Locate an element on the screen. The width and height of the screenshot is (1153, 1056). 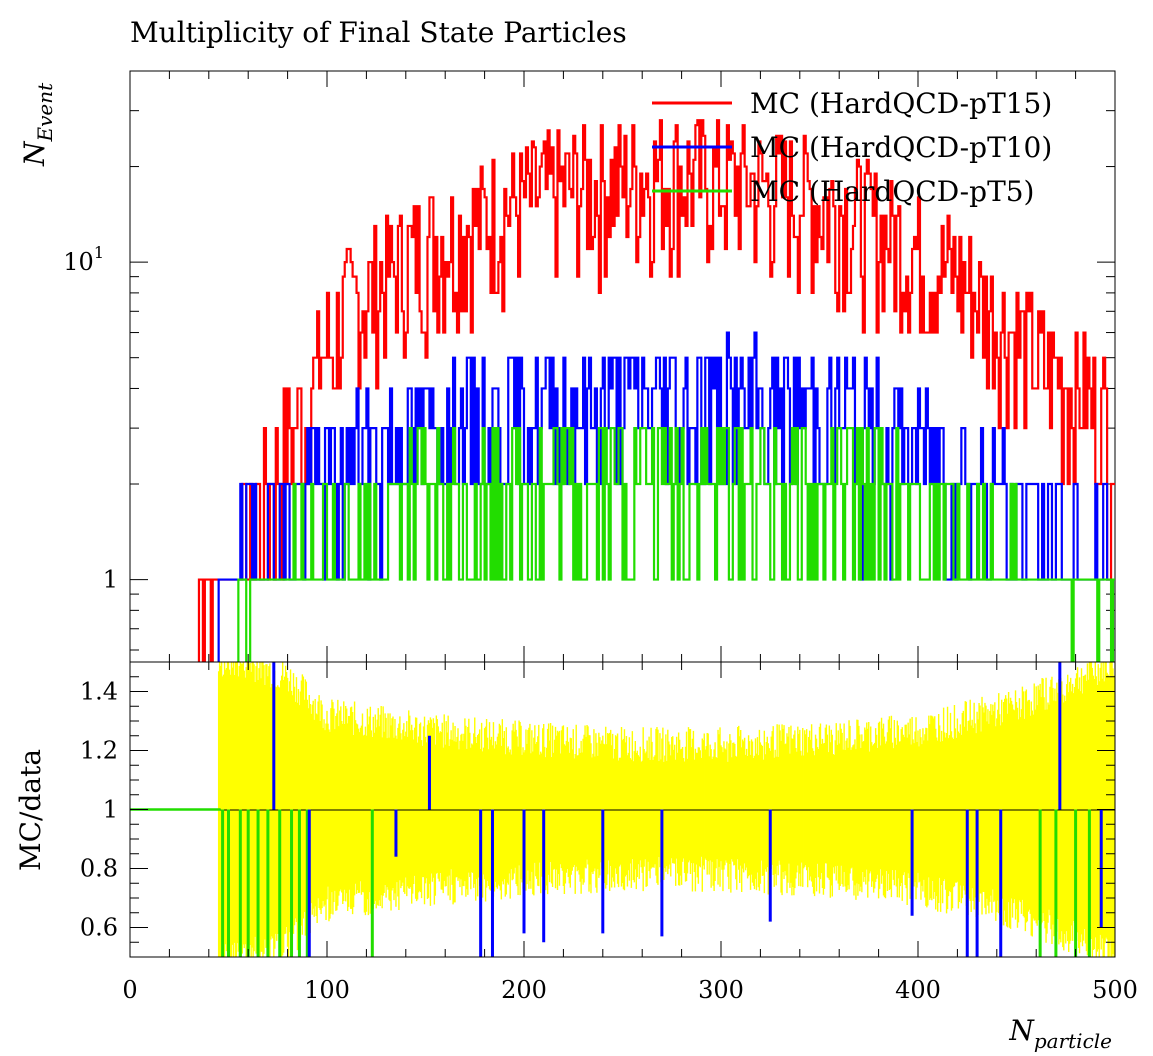
x-tick-label: 500 is located at coordinates (1115, 990).